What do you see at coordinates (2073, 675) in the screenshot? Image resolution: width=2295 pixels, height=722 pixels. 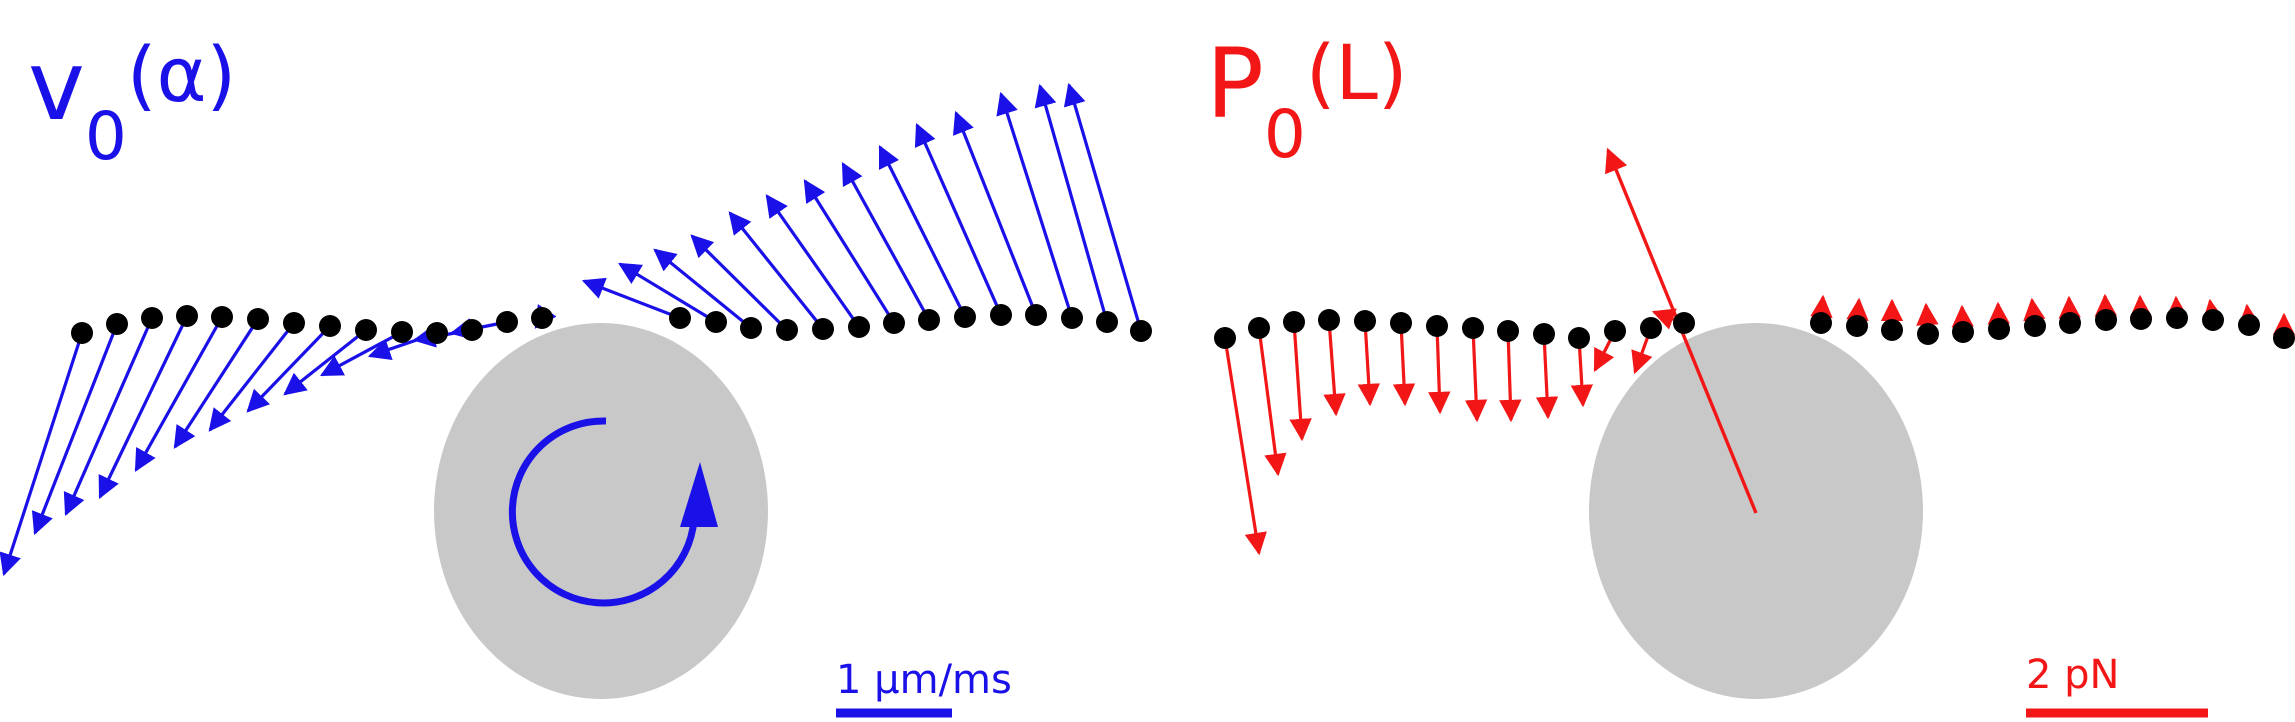 I see `force-scale-label: 2 pN` at bounding box center [2073, 675].